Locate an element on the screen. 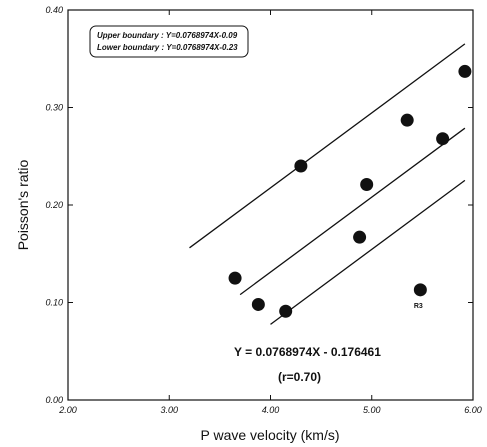 The image size is (487, 447). correlation-value: (r=0.70) is located at coordinates (299, 377).